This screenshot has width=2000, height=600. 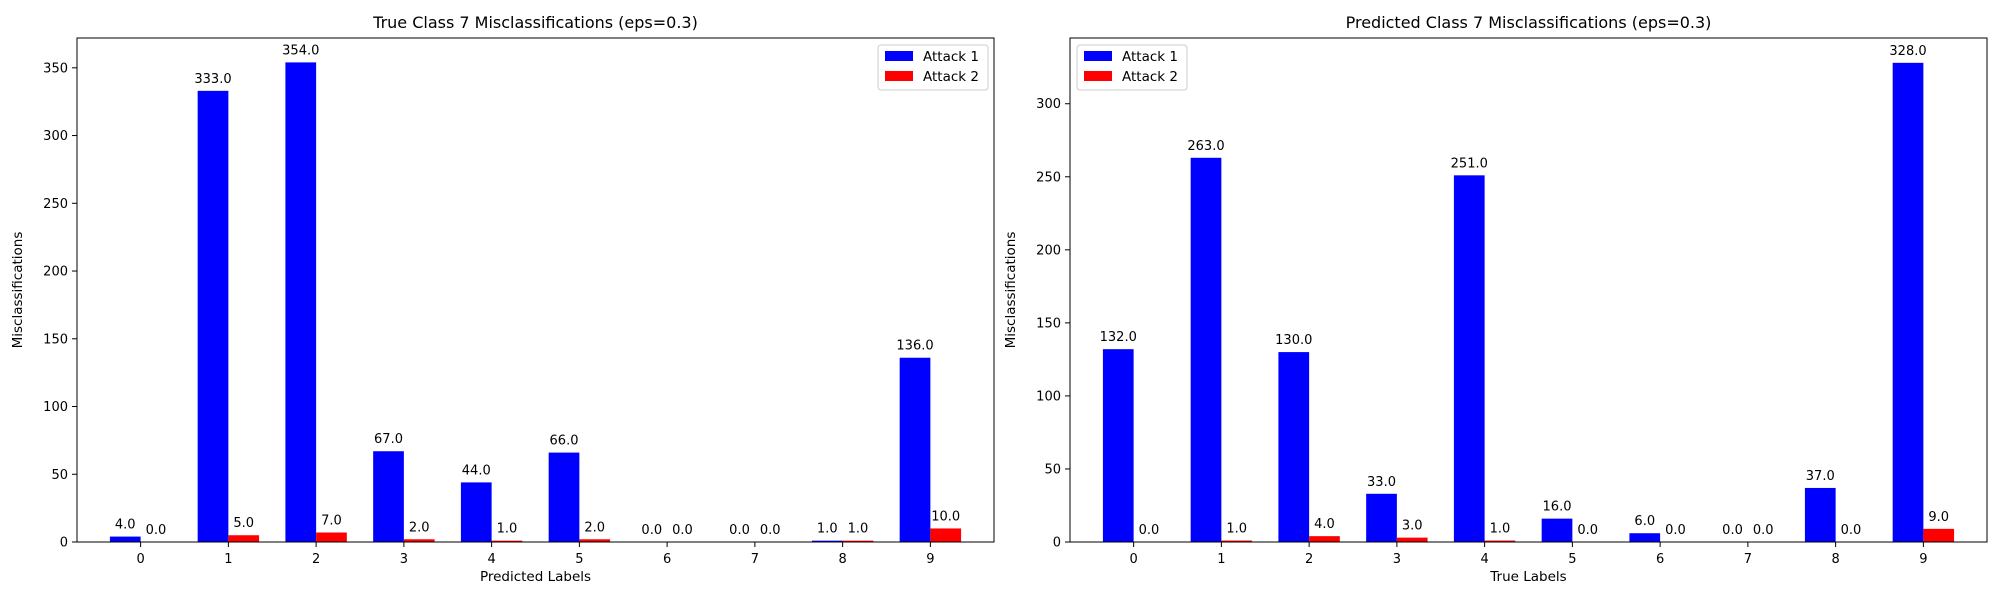 I want to click on chart-2-data-label: 132.0, so click(x=1118, y=337).